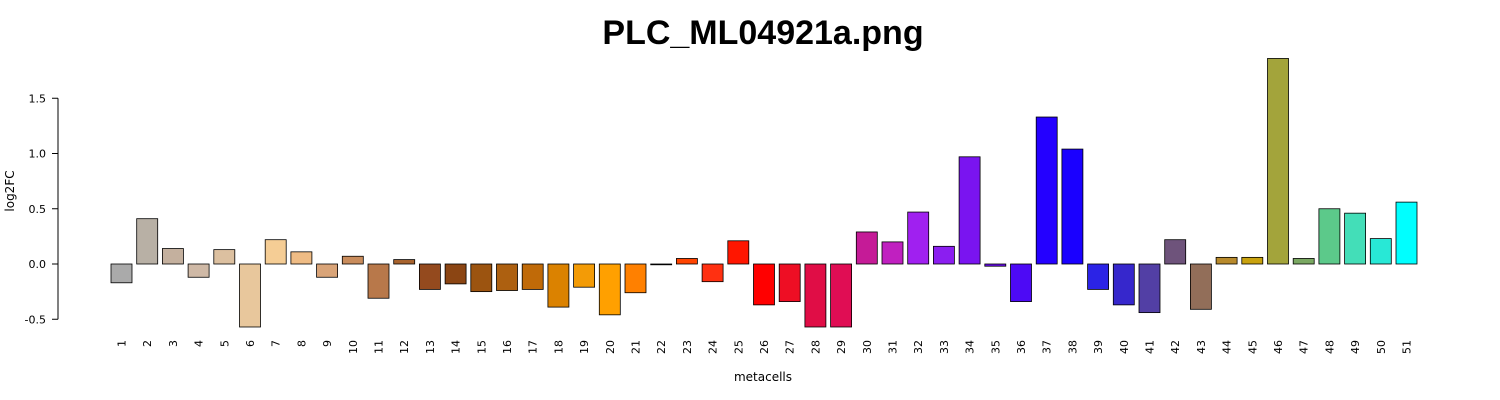  I want to click on x-tick-label: 19, so click(584, 347).